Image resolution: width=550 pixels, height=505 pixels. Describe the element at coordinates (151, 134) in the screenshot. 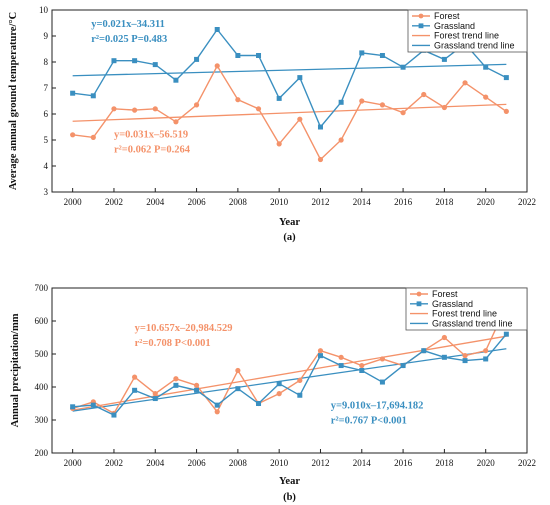

I see `equation-annotation: y=0.031x–56.519` at that location.